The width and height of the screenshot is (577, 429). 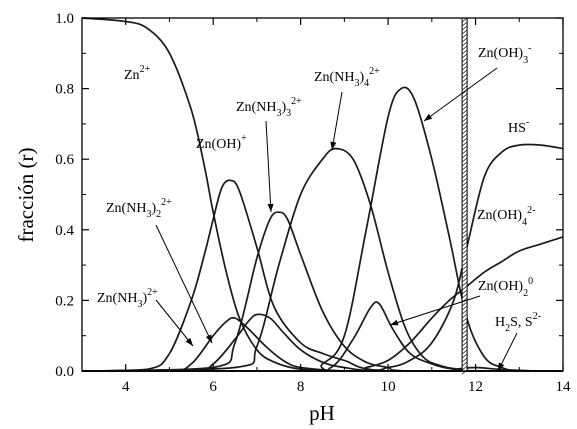 I want to click on y-tick-label: 0.2, so click(x=64, y=301).